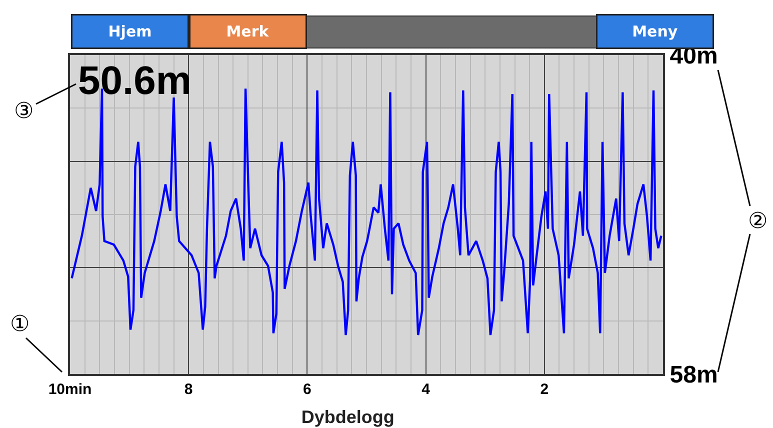 Image resolution: width=773 pixels, height=428 pixels. Describe the element at coordinates (758, 220) in the screenshot. I see `text: ②` at that location.